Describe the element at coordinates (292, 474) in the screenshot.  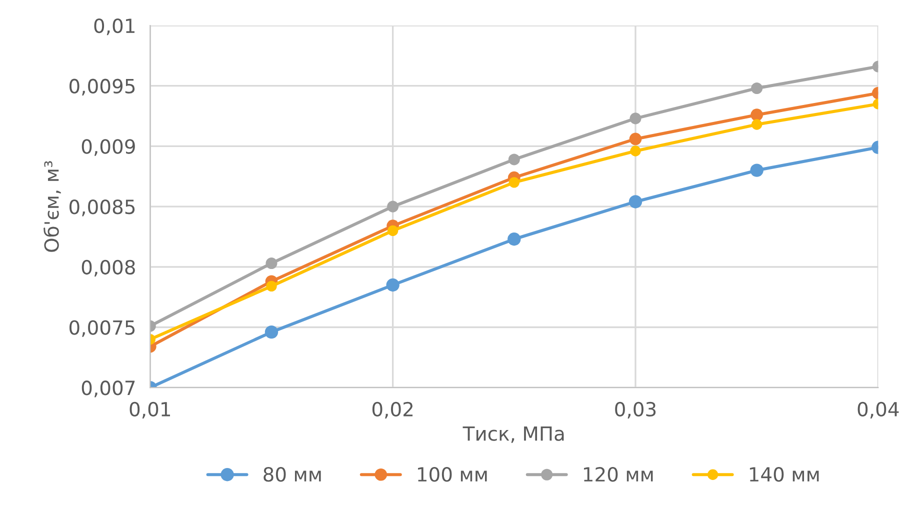
I see `legend-label: 80 мм` at that location.